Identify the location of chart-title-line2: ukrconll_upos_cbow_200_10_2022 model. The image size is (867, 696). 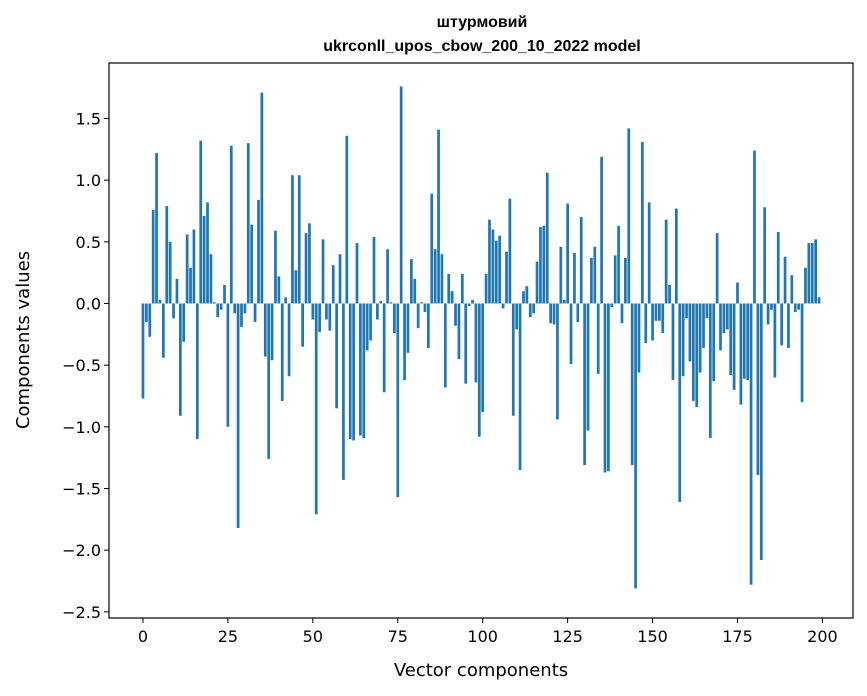
(481, 46).